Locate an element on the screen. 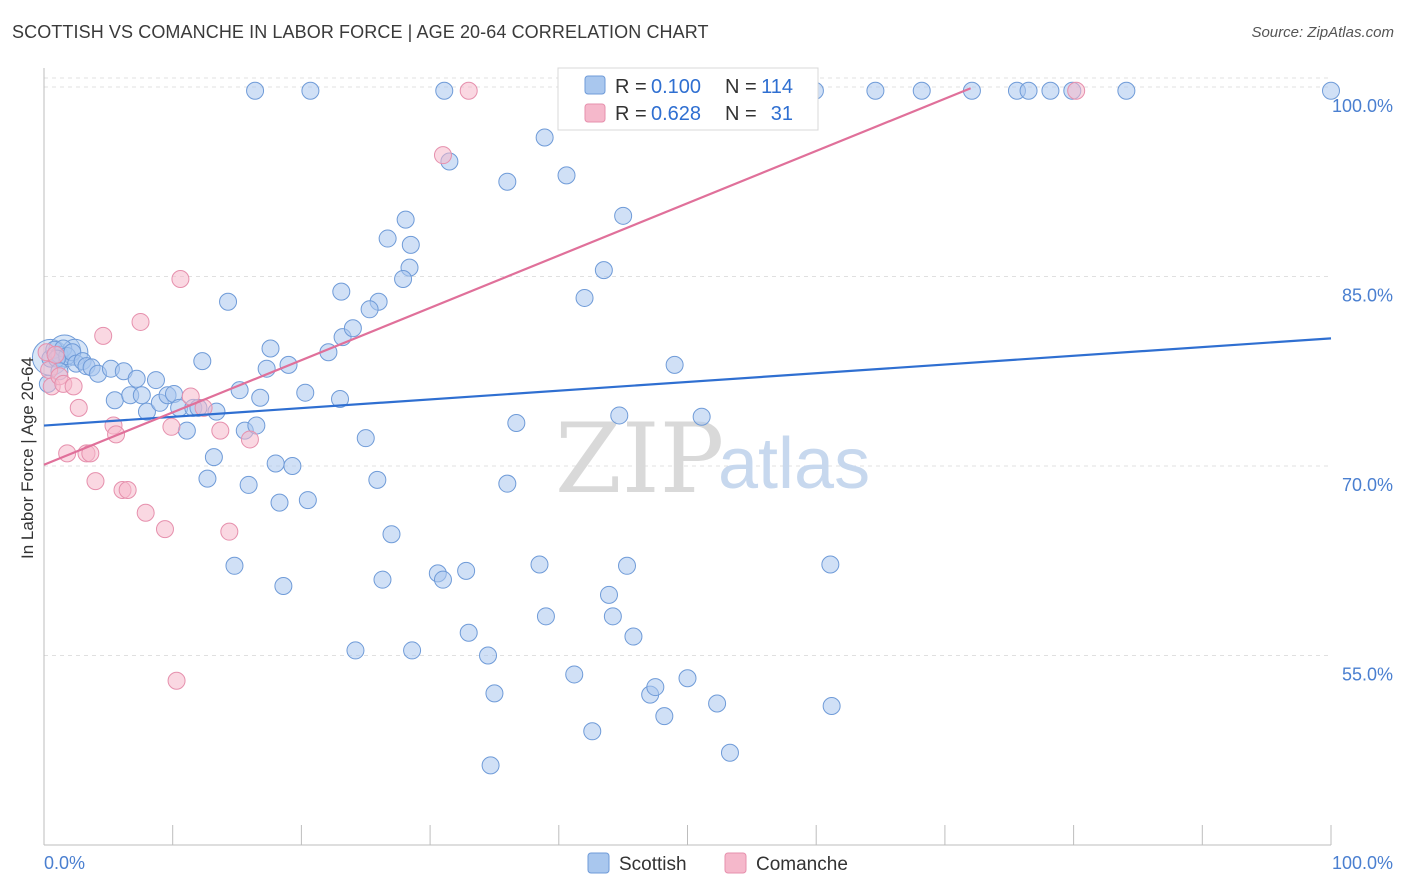  legend-swatch-scottish is located at coordinates (595, 85).